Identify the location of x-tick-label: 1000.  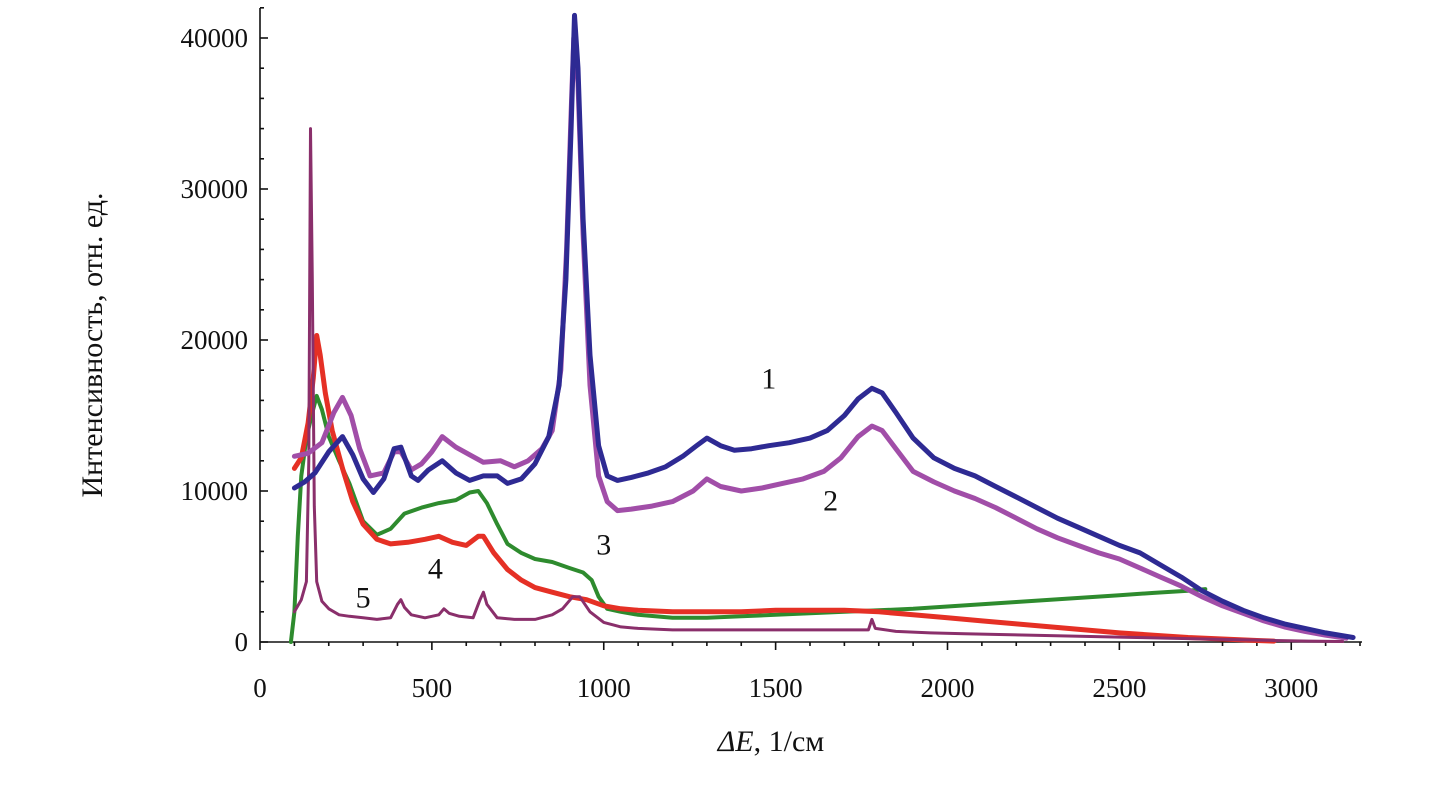
(604, 688).